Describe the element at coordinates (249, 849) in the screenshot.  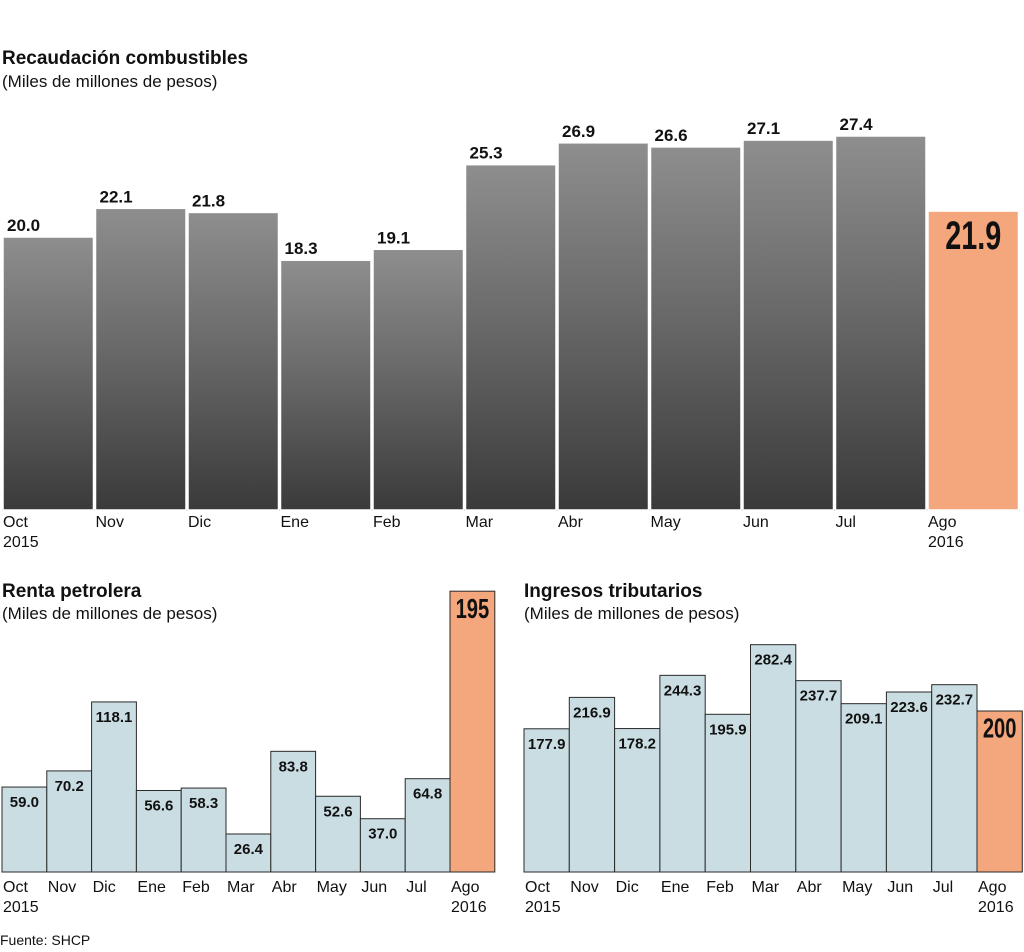
I see `value-label-5: 26.4` at that location.